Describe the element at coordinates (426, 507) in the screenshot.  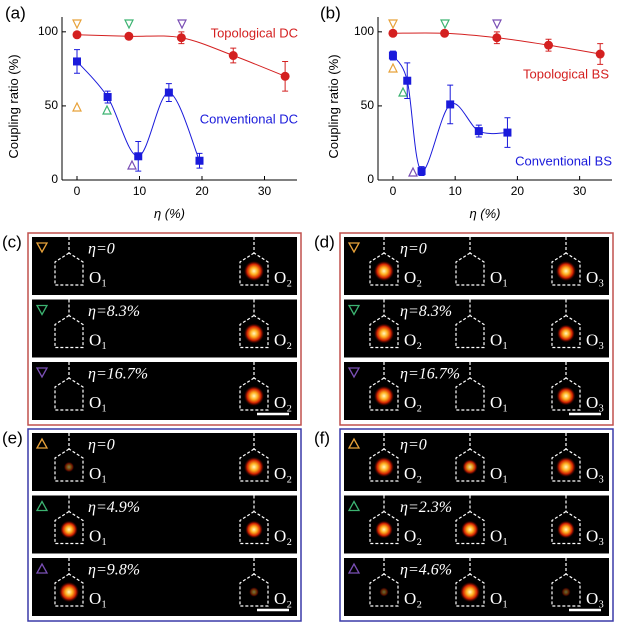
I see `eta-label: η=2.3%` at that location.